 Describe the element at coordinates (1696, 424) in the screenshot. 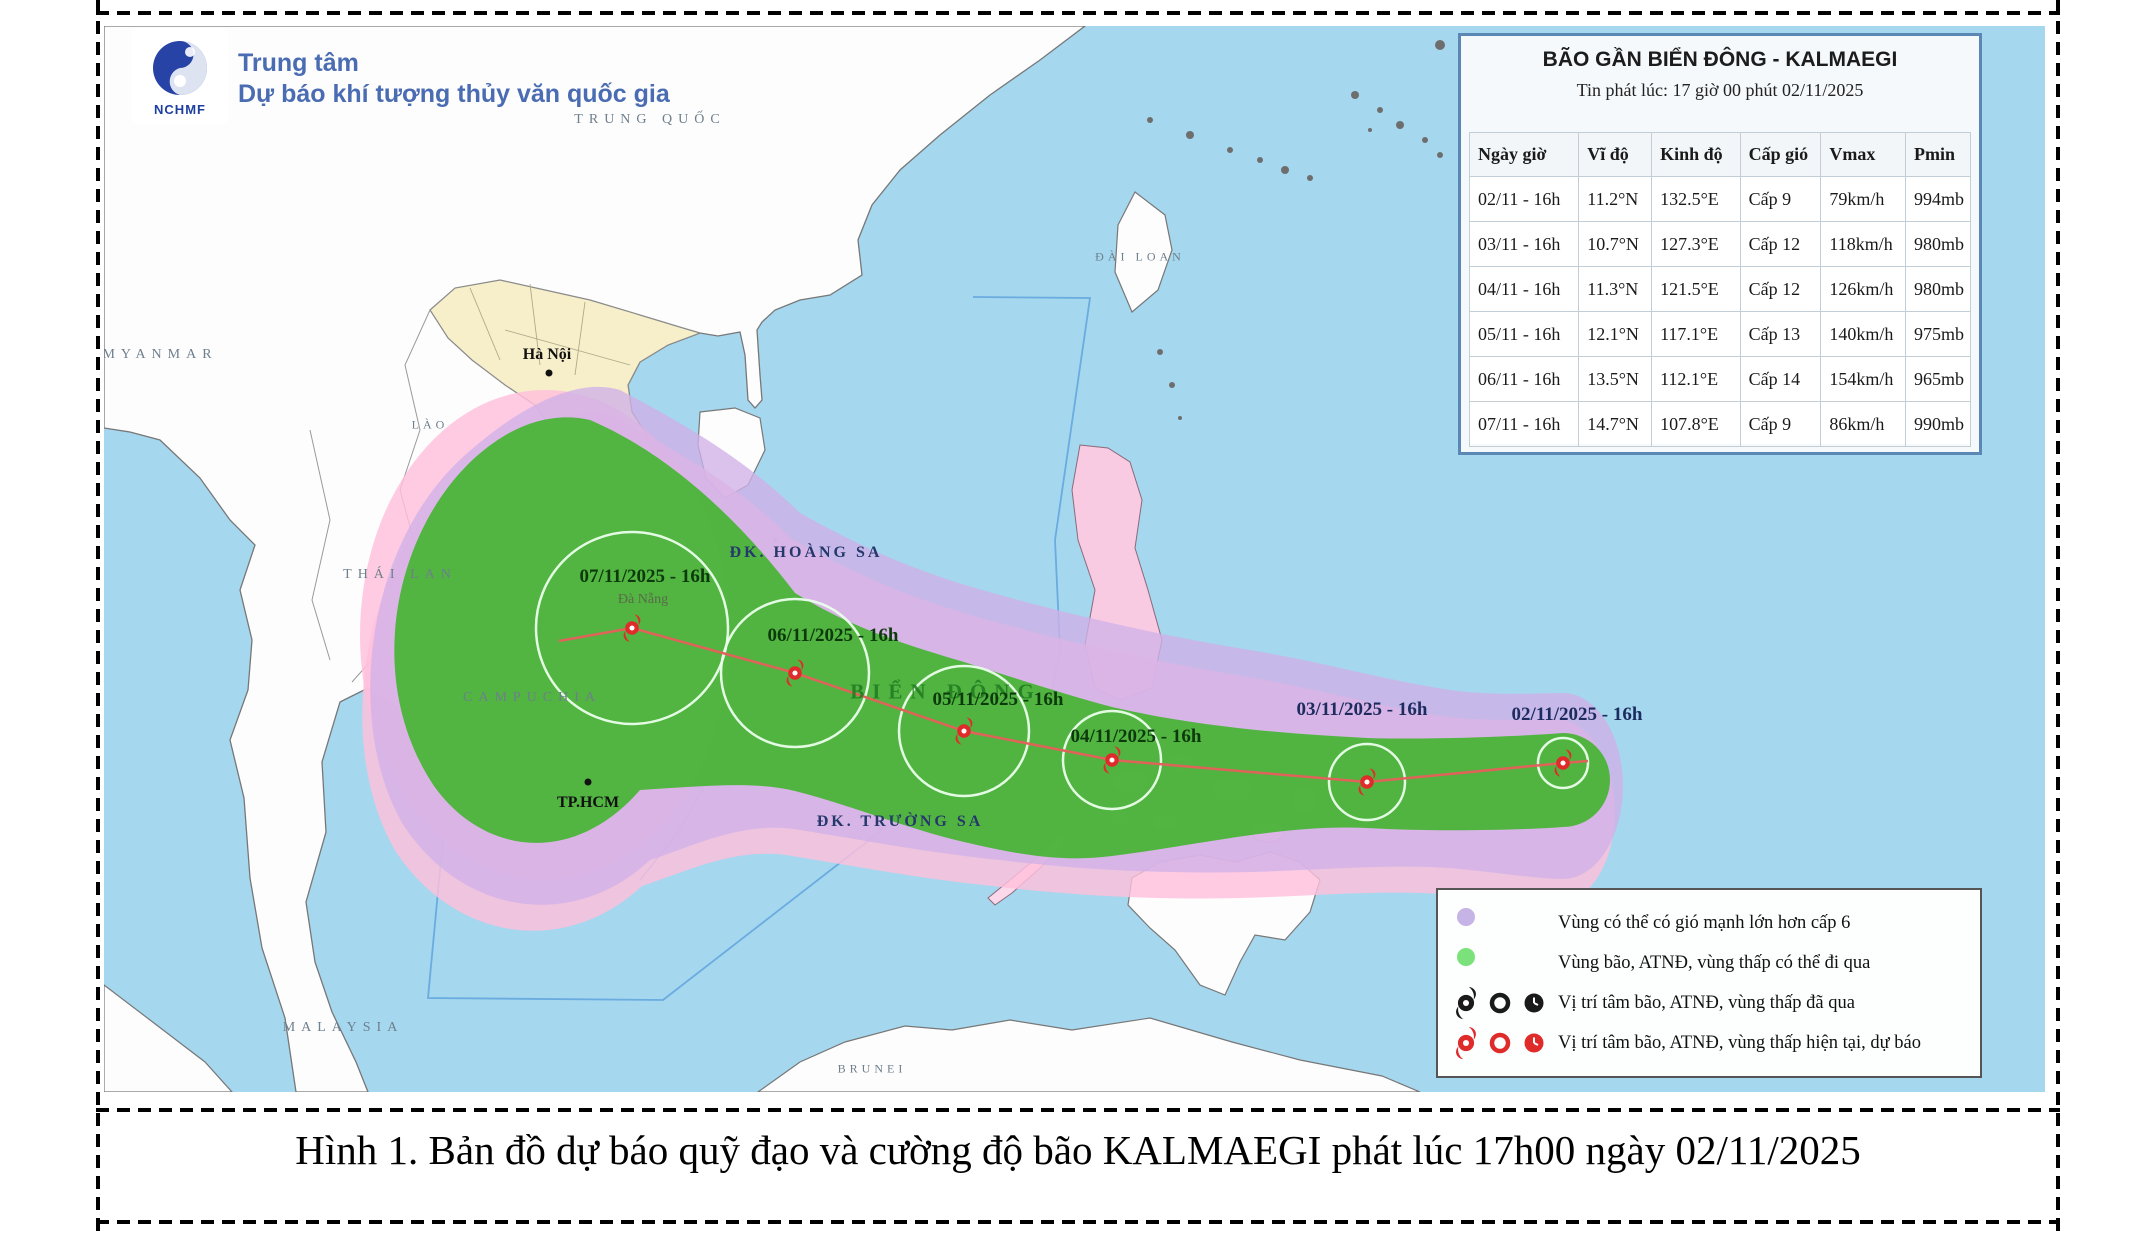

I see `table-cell: 107.8°E` at that location.